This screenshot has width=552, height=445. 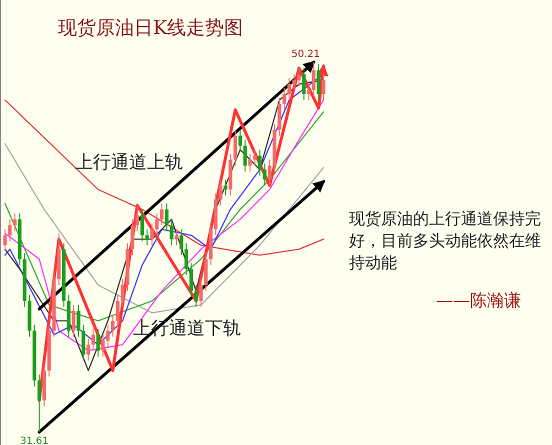 What do you see at coordinates (445, 241) in the screenshot?
I see `text: 现货原油的上行通道保持完好，目前多头动能依然在维持动能` at bounding box center [445, 241].